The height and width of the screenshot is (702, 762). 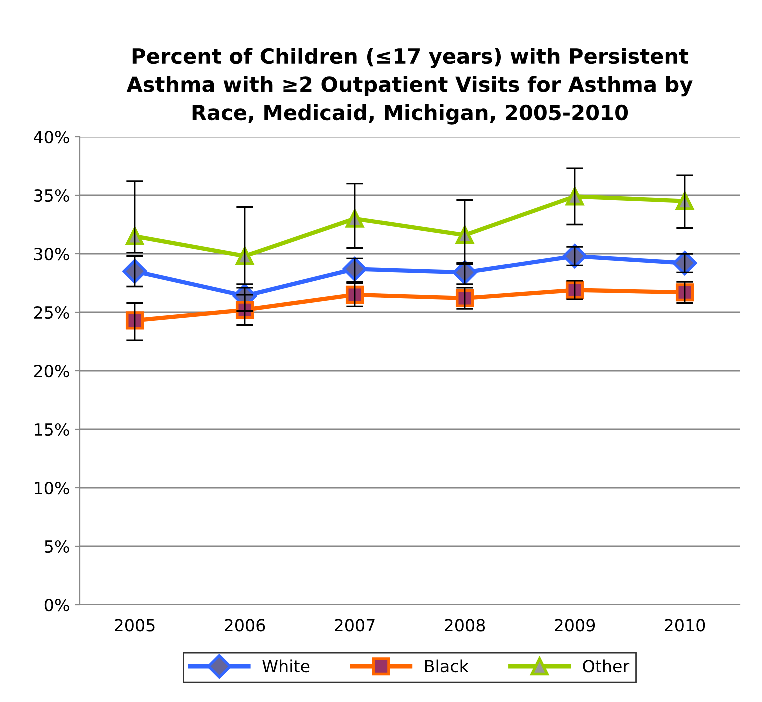 I want to click on y-tick-label: 0%, so click(x=57, y=605).